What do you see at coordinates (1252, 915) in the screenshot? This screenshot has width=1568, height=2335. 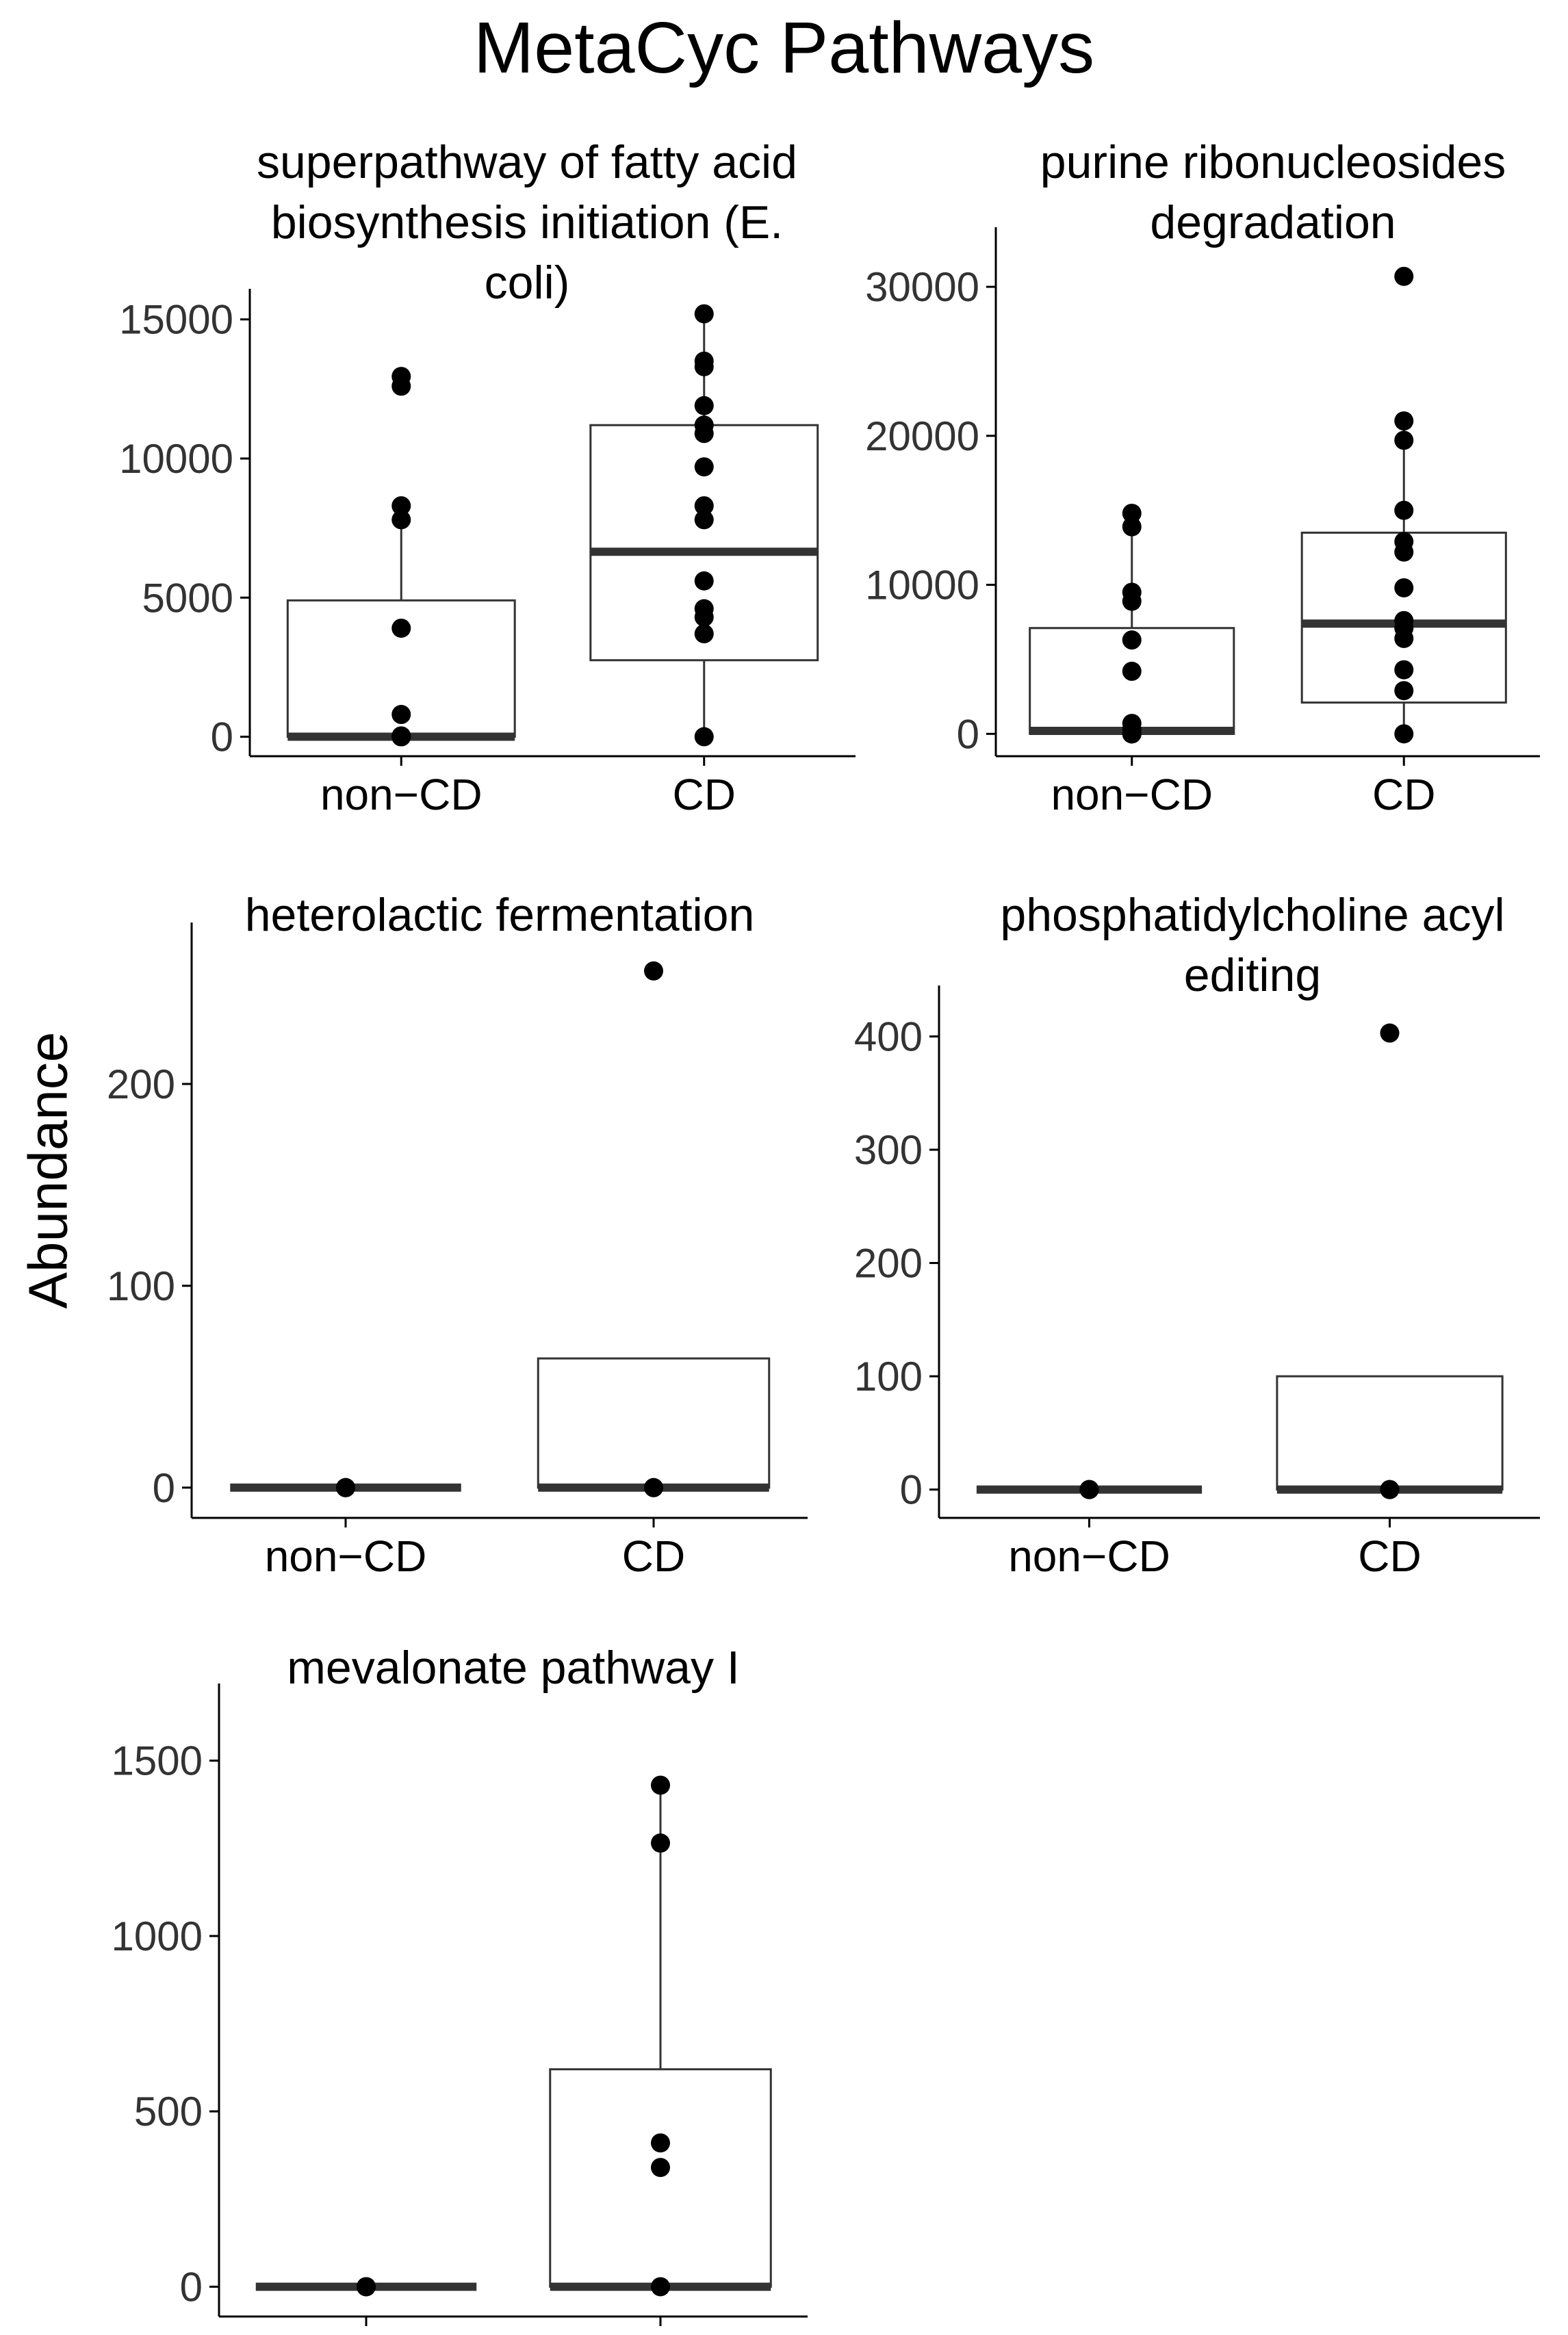 I see `panel-4-title-line-1: phosphatidylcholine acyl` at bounding box center [1252, 915].